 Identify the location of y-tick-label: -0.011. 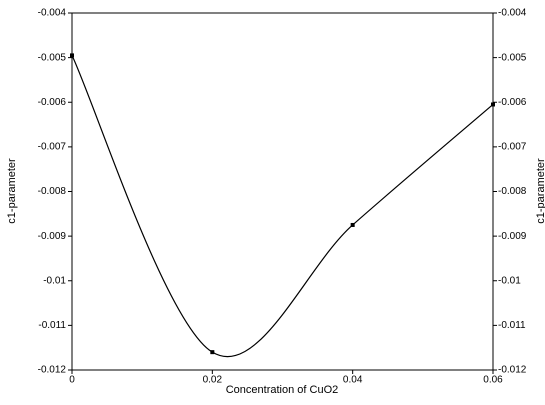
(52, 325).